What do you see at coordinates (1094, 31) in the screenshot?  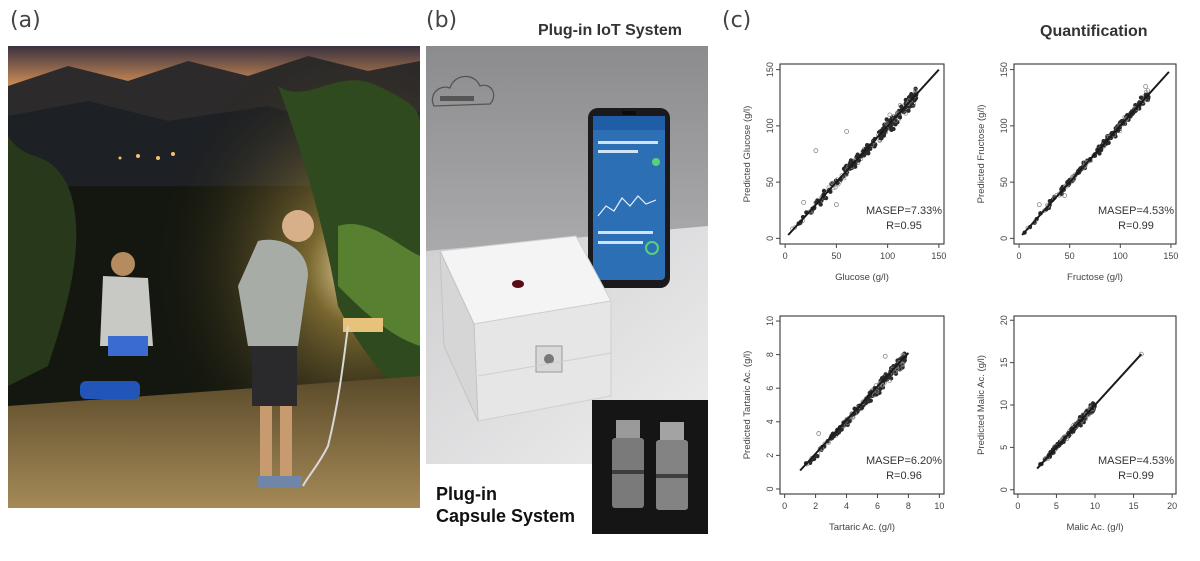 I see `quantification-title: Quantification` at bounding box center [1094, 31].